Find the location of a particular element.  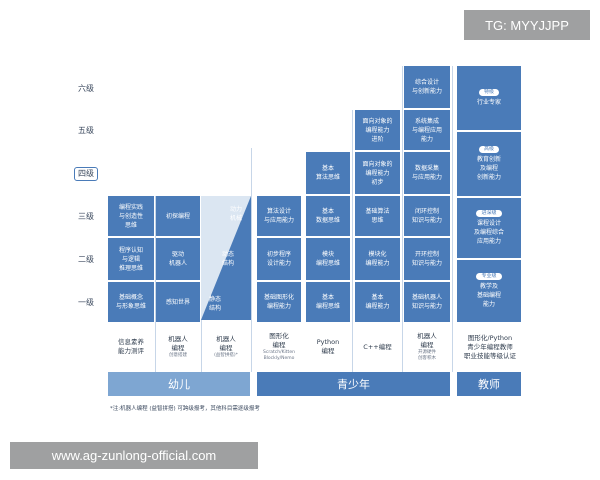

cell-python-1: 基本 编程思维 is located at coordinates (328, 302).